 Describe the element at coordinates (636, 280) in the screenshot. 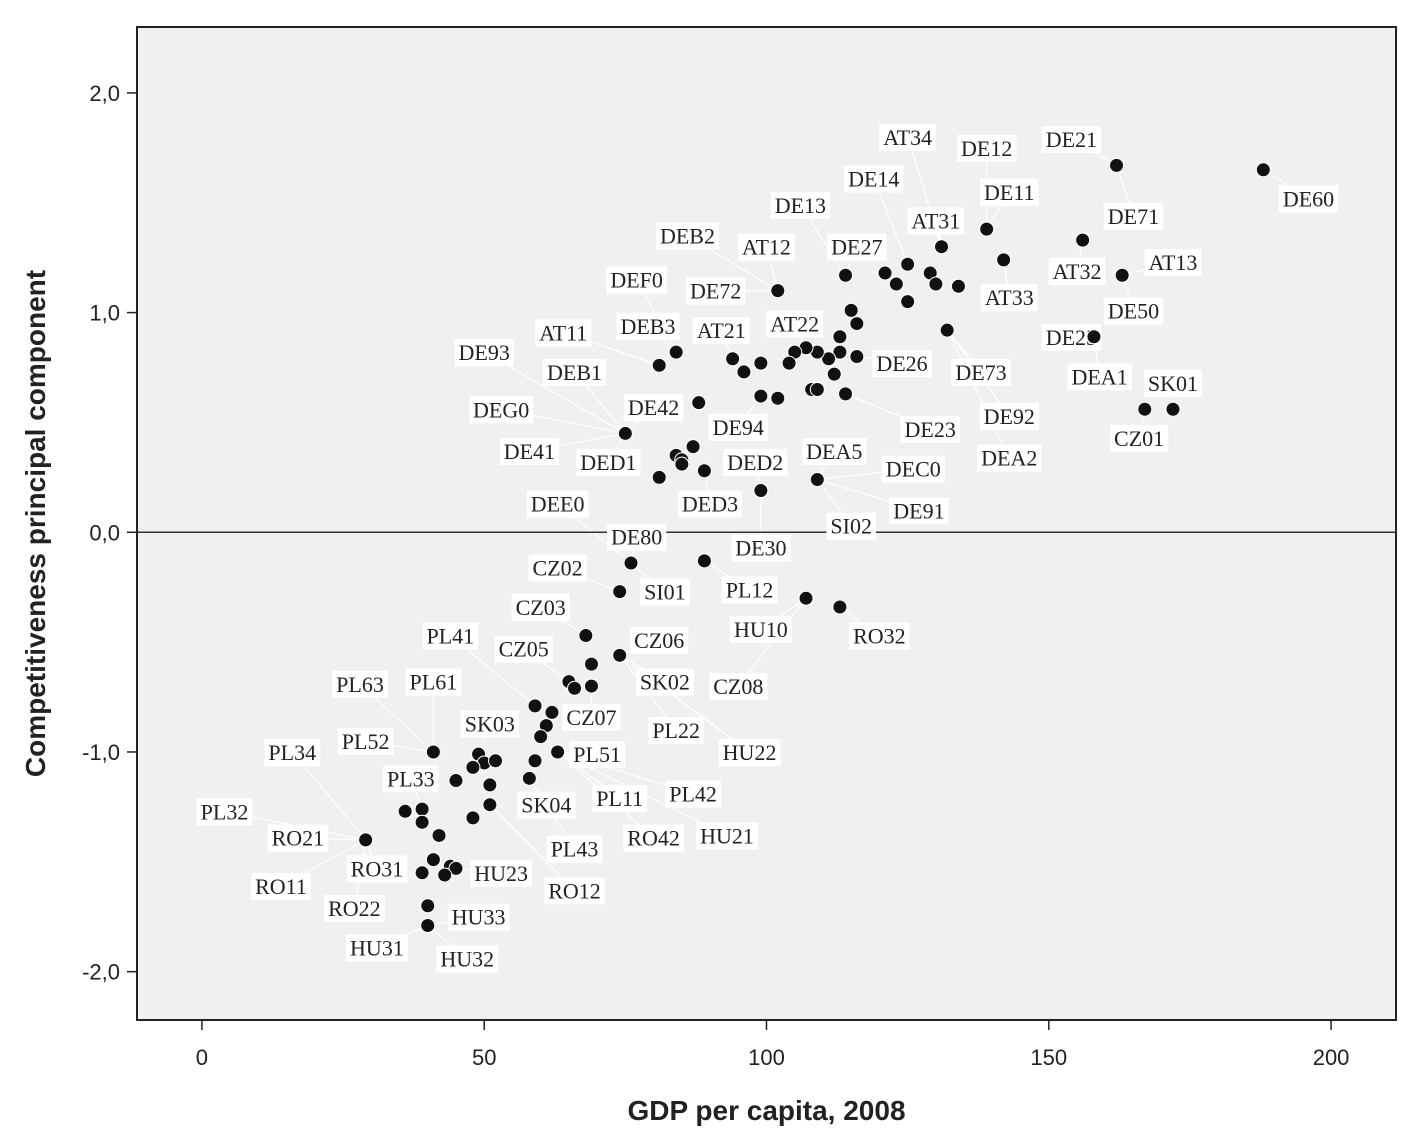

I see `point-label-text: DEF0` at that location.